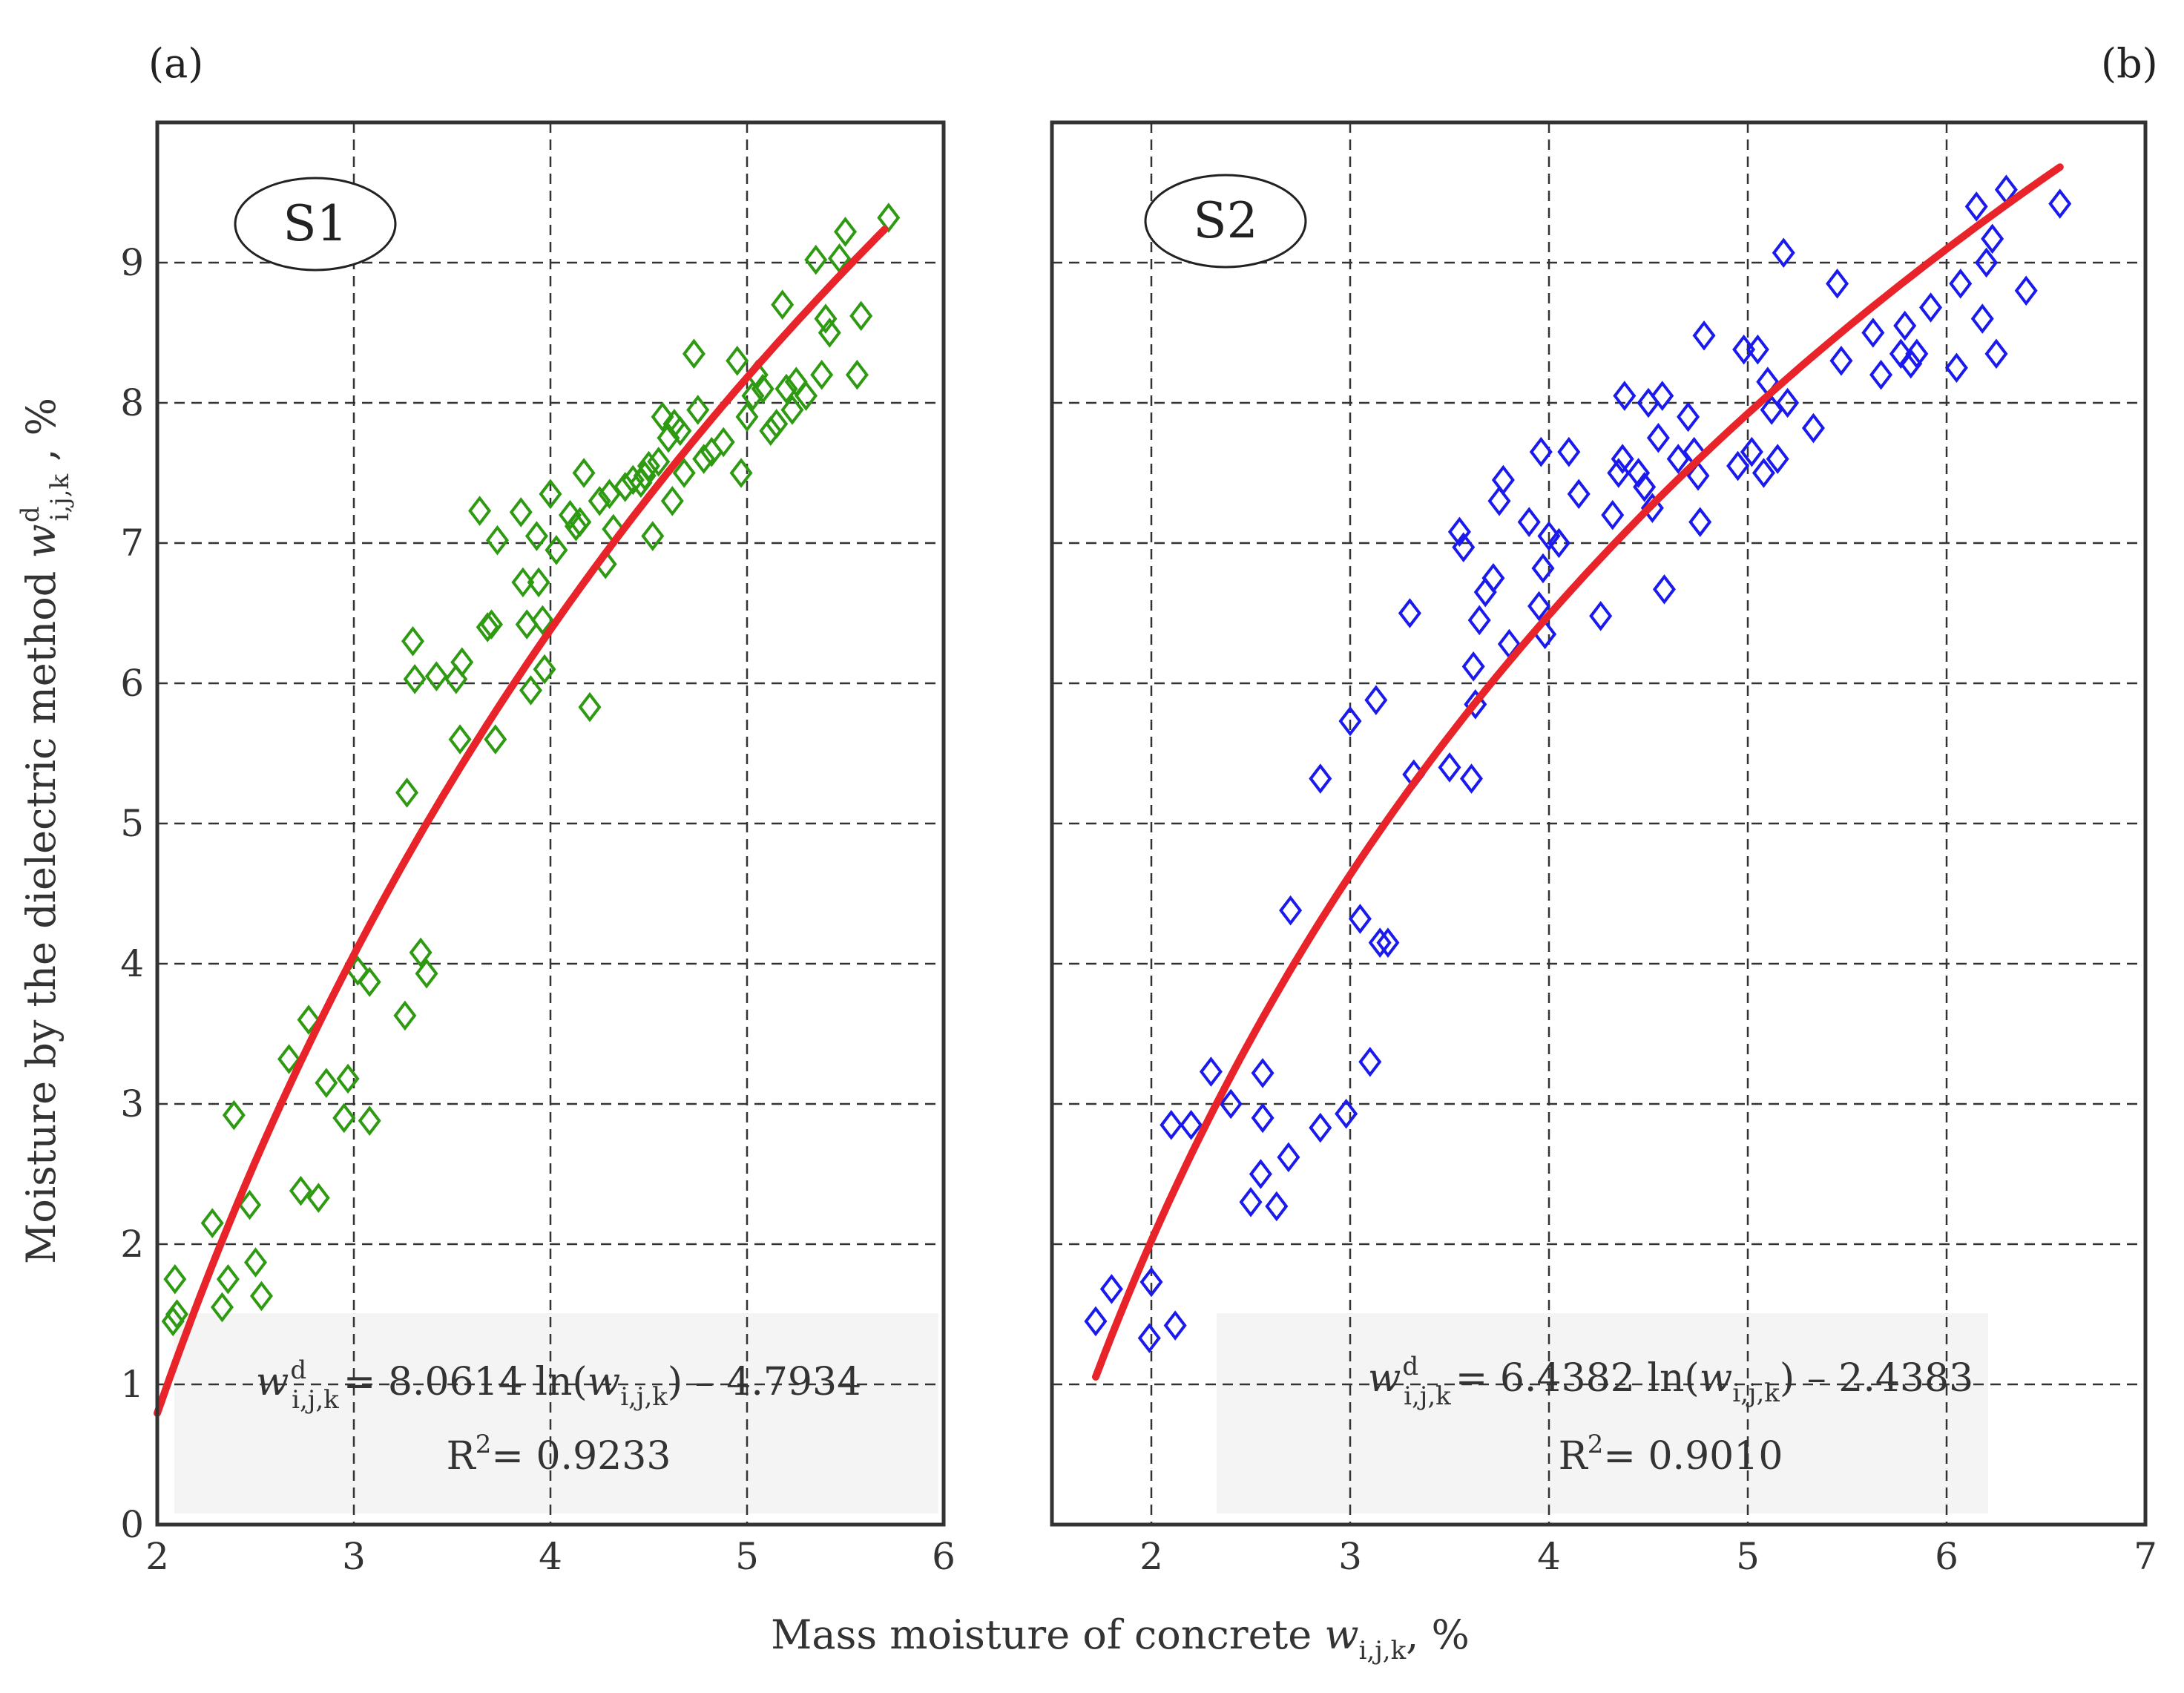  I want to click on equation-a-rhs-sub: i,j,k, so click(644, 1397).